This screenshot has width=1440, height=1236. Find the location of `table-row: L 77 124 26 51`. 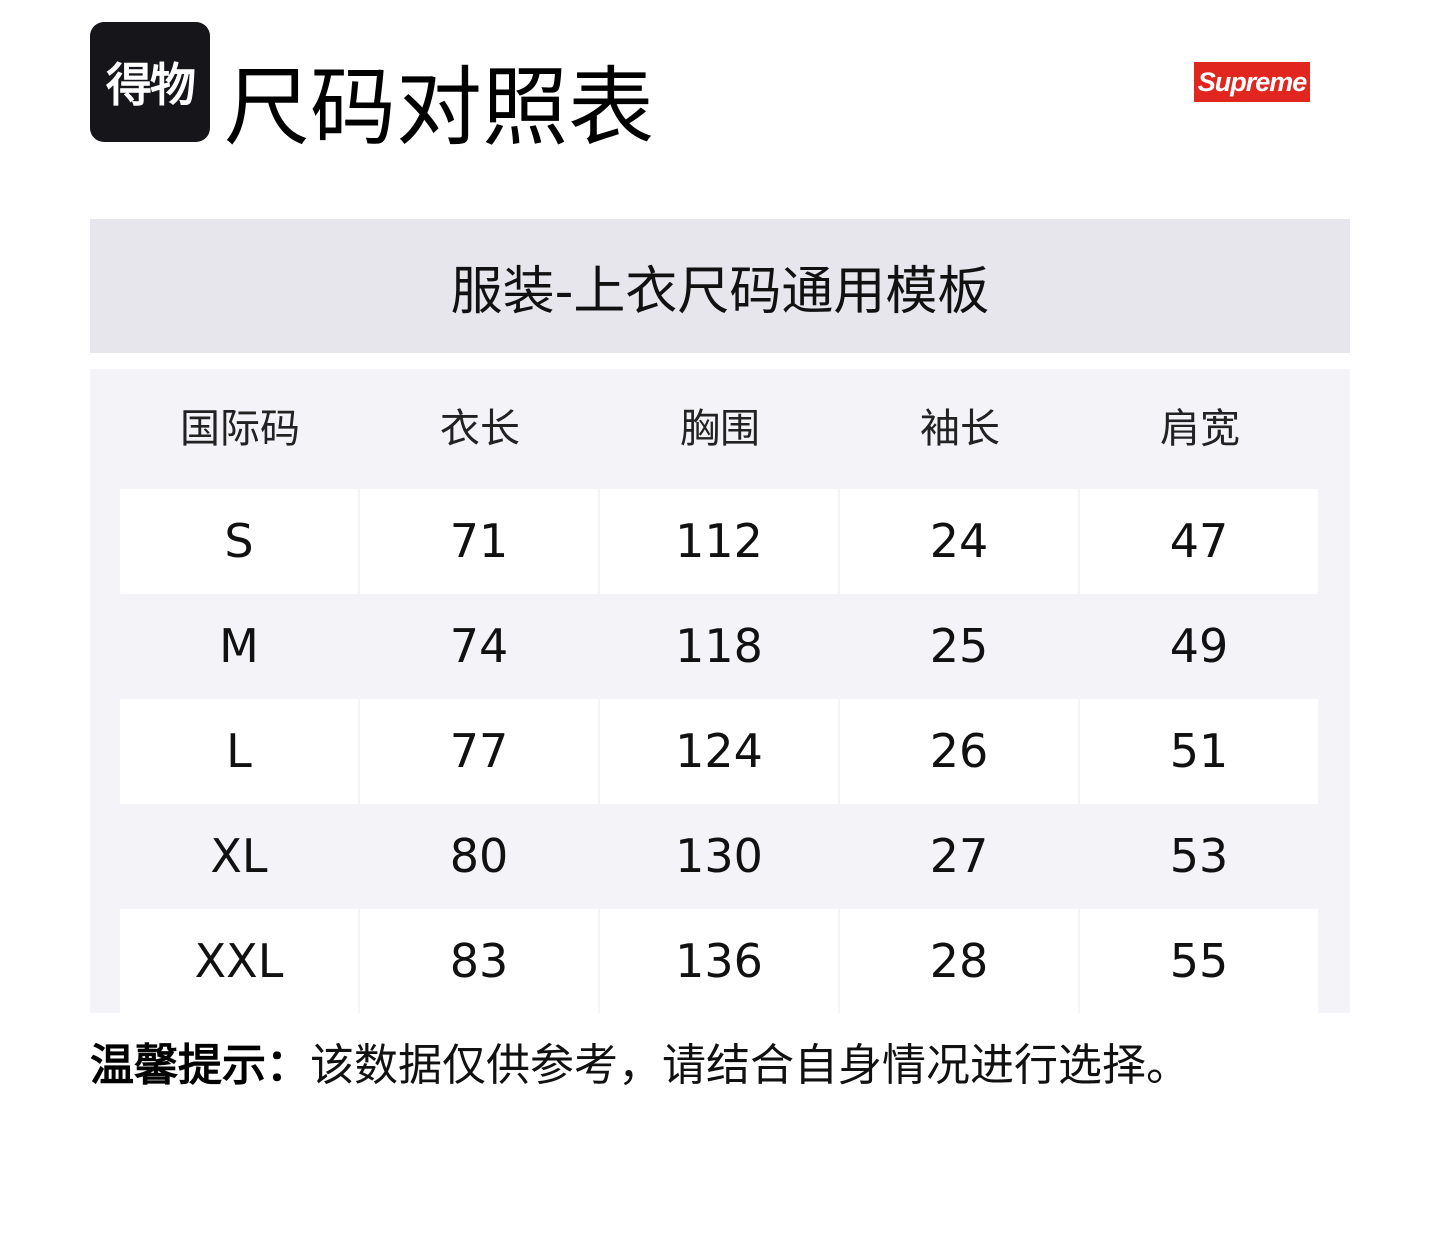

table-row: L 77 124 26 51 is located at coordinates (720, 751).